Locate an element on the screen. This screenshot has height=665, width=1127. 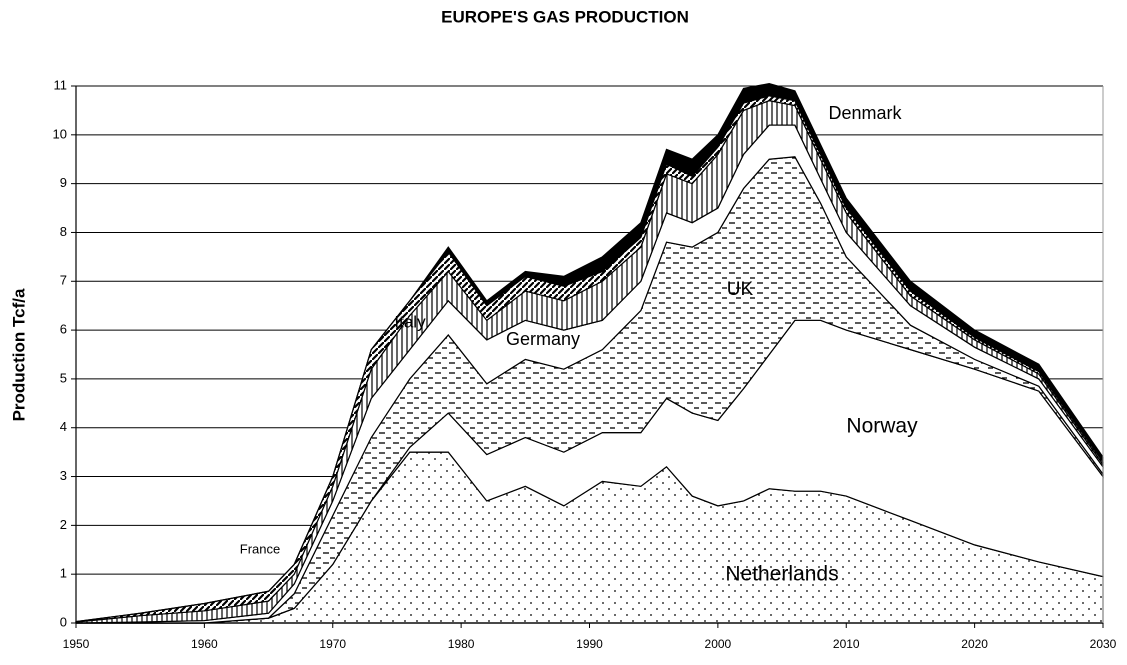
y-tick-label: 0 is located at coordinates (63, 621).